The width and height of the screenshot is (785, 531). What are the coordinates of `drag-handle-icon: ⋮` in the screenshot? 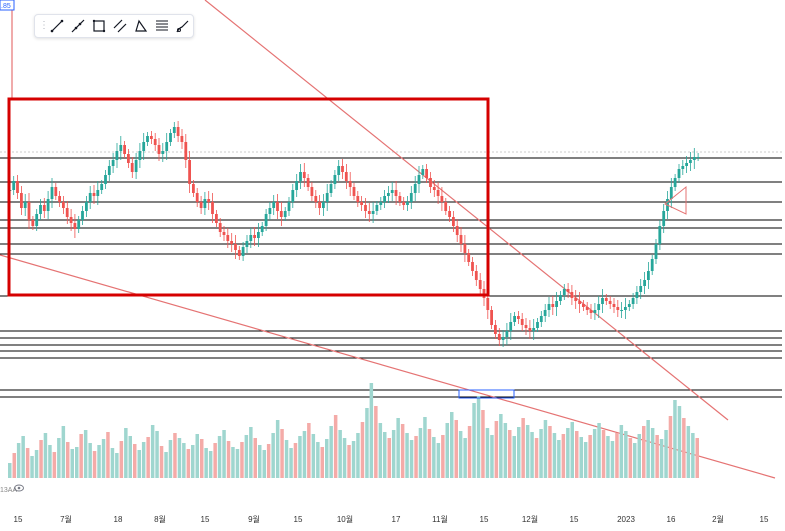 It's located at (44, 25).